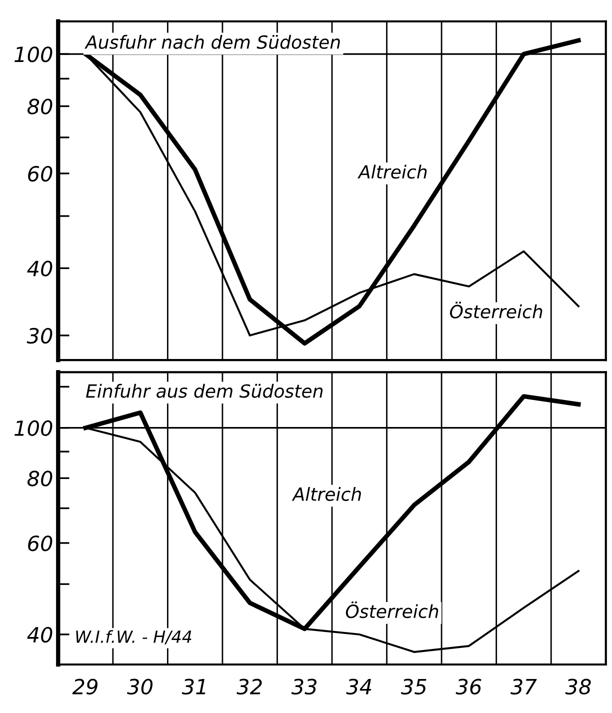 The image size is (612, 713). I want to click on x-tick-label: 36, so click(469, 686).